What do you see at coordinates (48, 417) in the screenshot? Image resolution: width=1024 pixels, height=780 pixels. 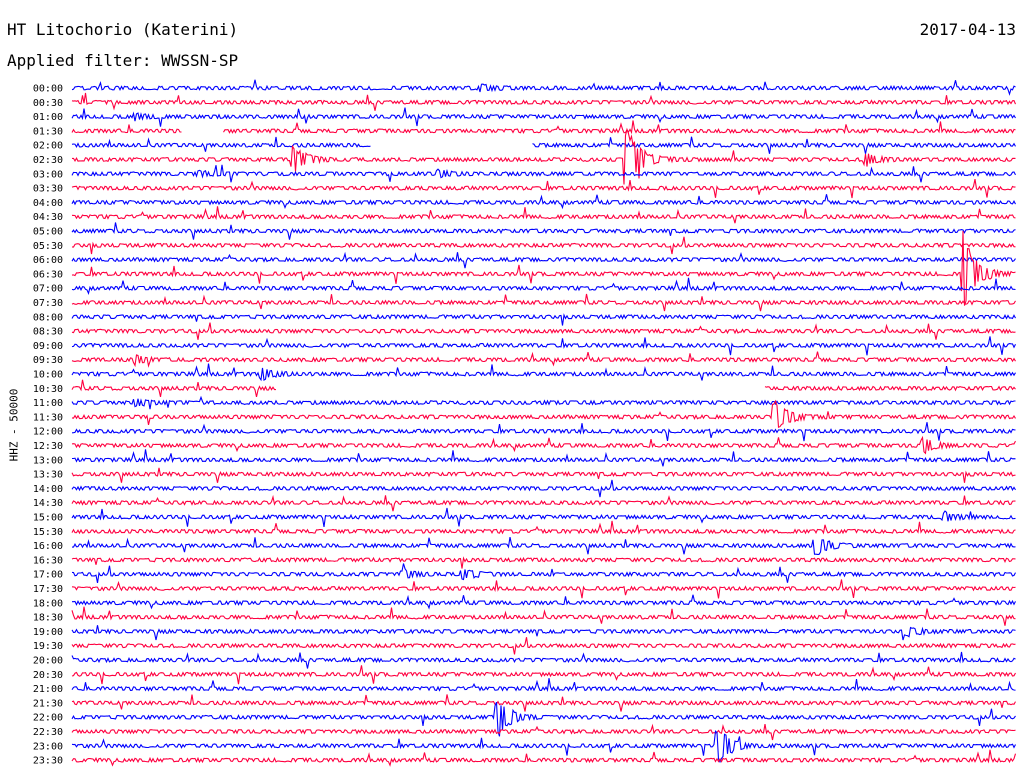 I see `time-label: 11:30` at bounding box center [48, 417].